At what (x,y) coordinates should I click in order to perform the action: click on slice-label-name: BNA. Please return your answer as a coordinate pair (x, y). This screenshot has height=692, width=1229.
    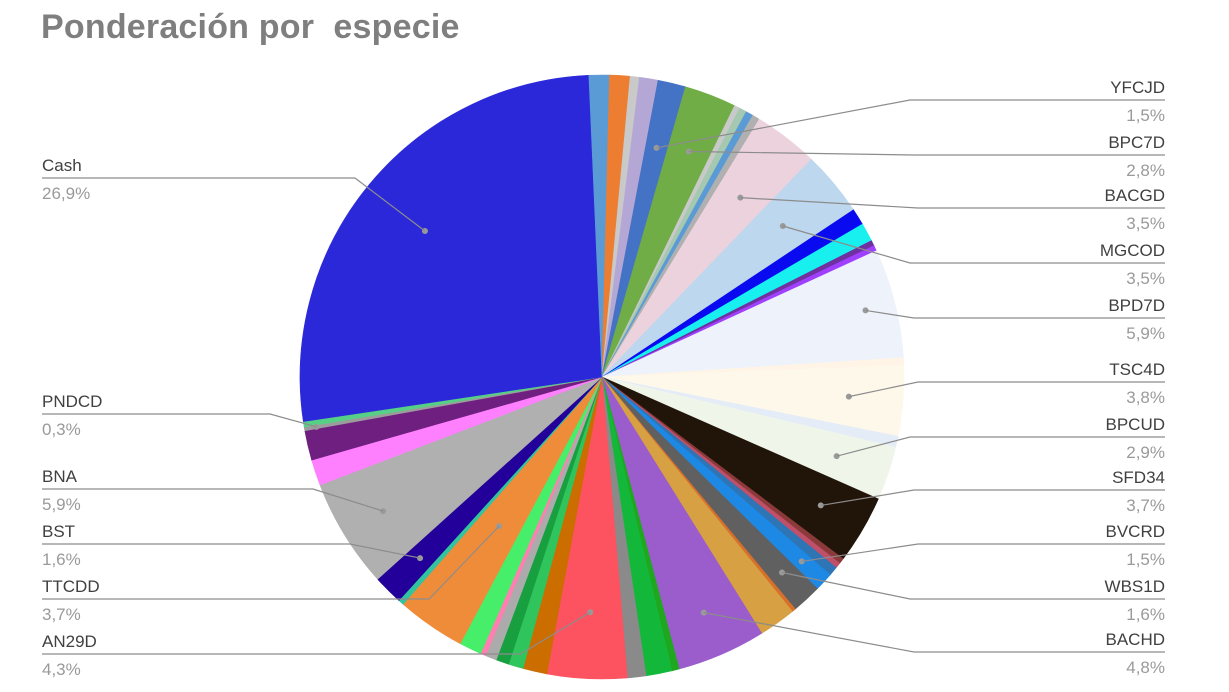
    Looking at the image, I should click on (60, 476).